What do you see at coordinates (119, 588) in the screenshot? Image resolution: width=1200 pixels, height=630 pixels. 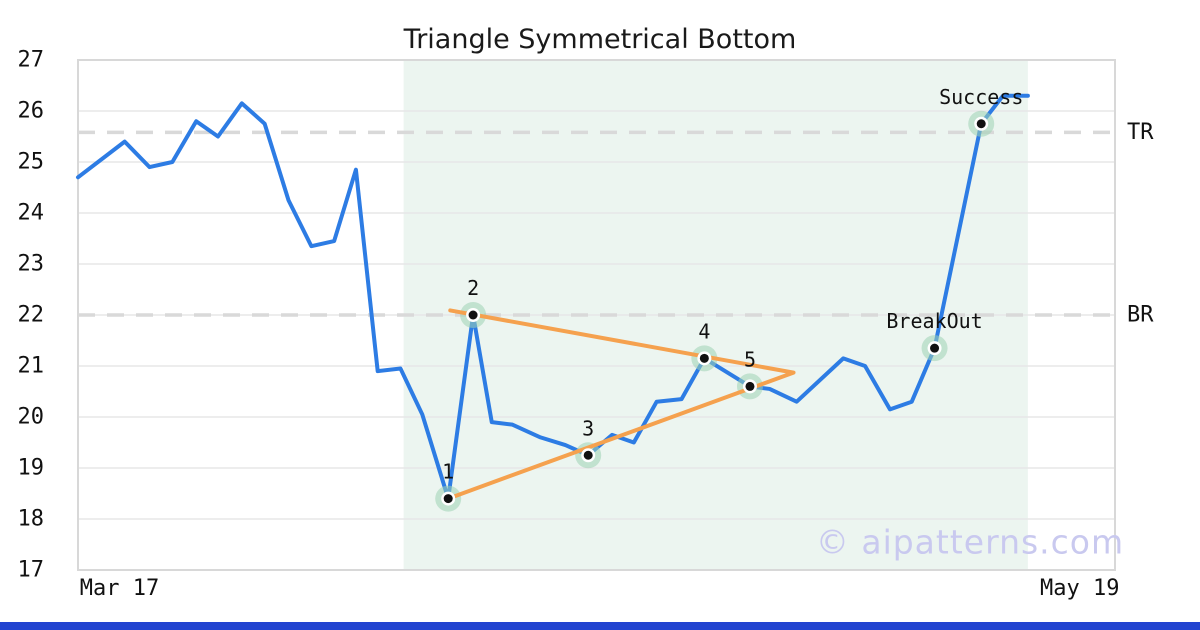 I see `x-tick-label: Mar 17` at bounding box center [119, 588].